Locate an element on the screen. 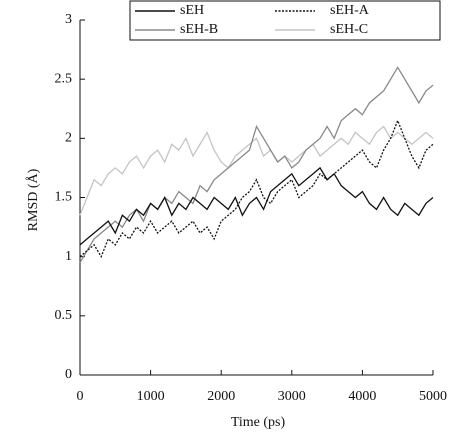  y-tick-label: 1 is located at coordinates (68, 256).